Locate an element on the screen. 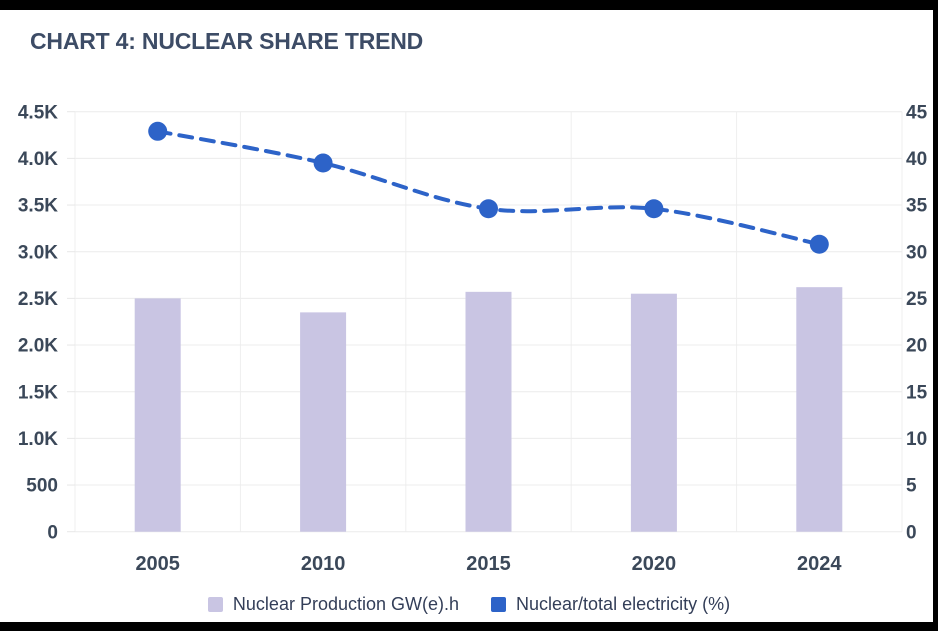  left-axis-label: 2.0K is located at coordinates (38, 346).